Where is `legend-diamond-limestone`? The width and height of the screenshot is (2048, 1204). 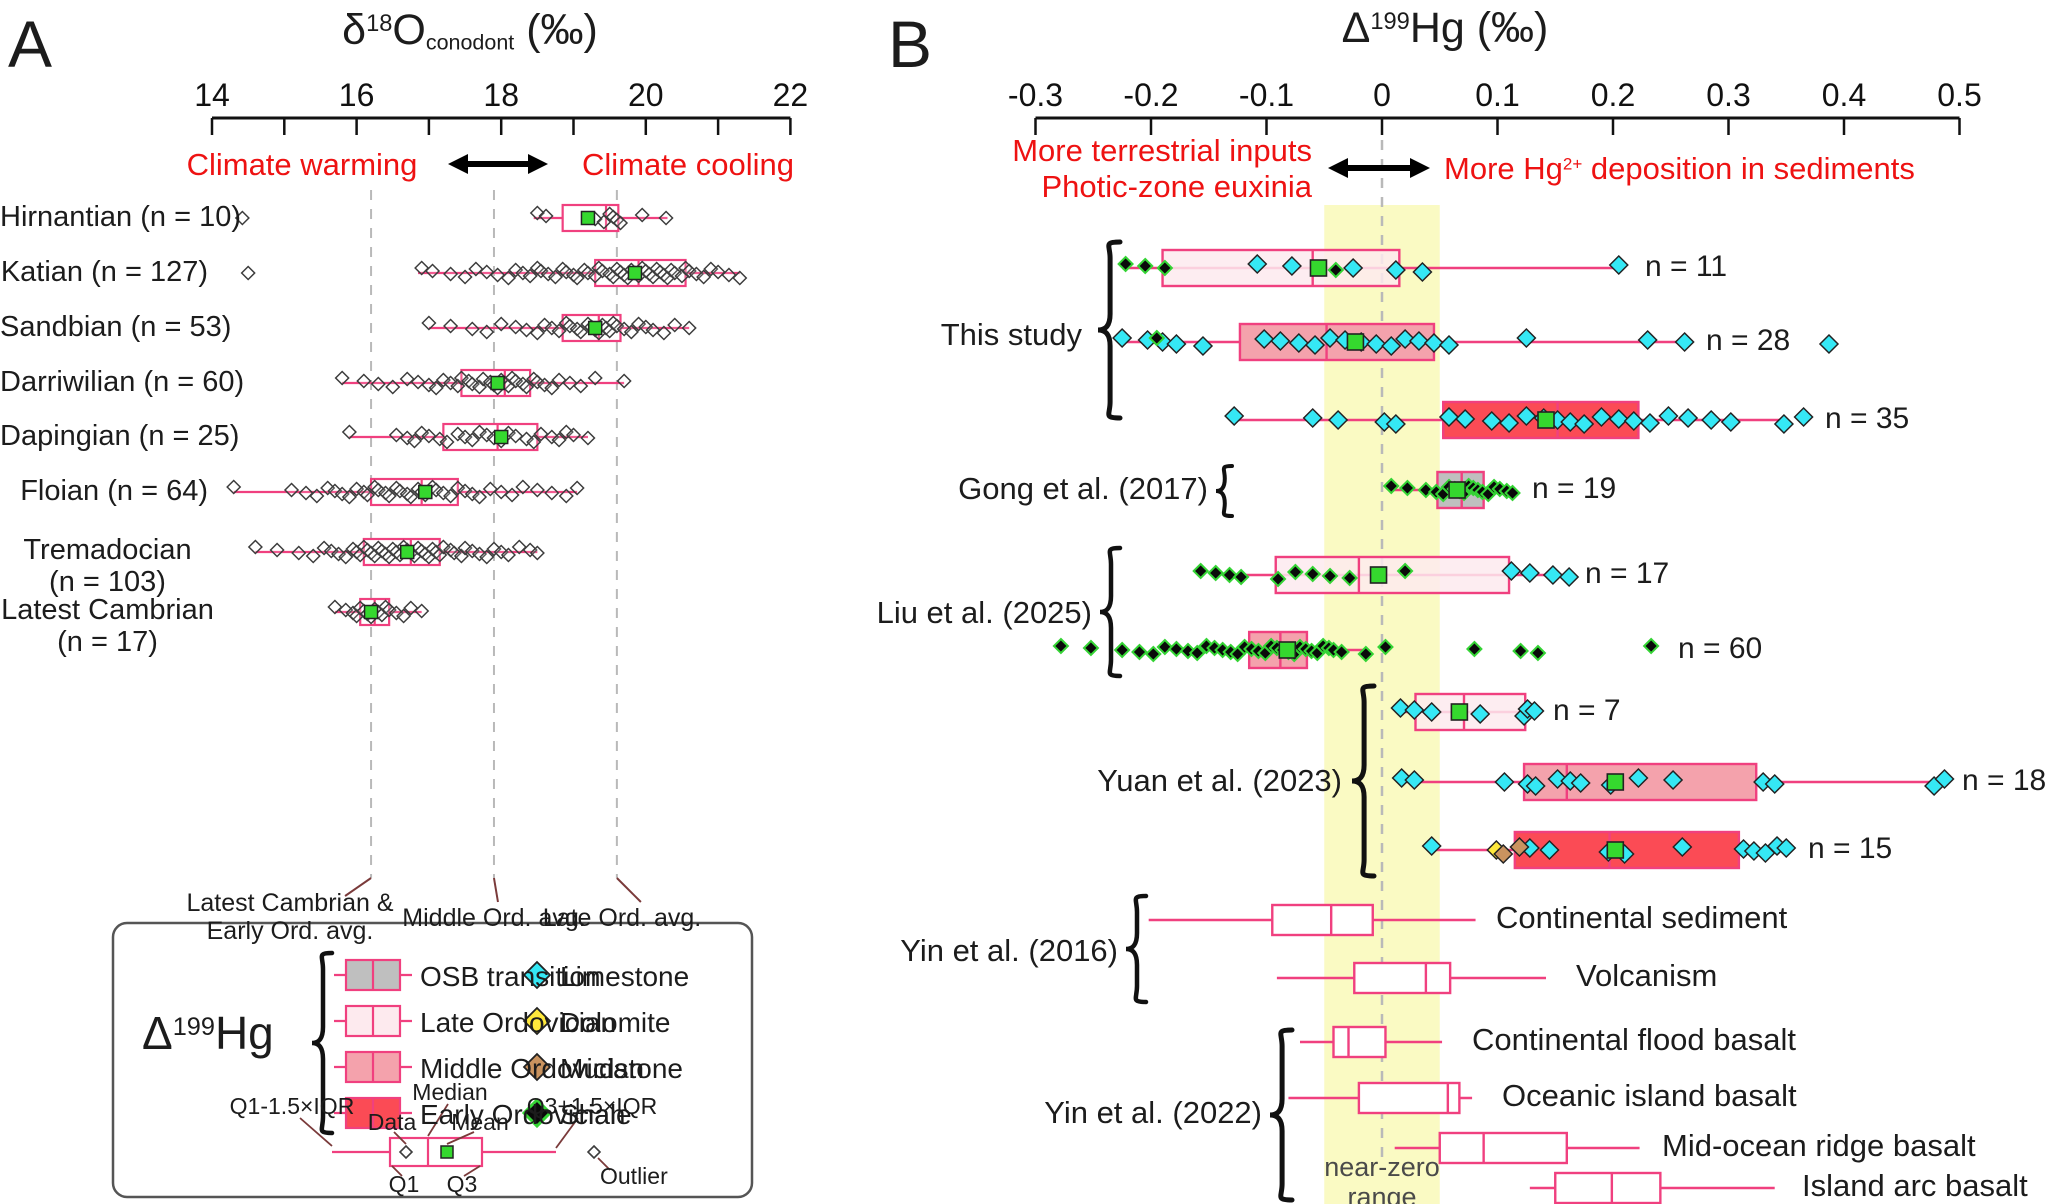
legend-diamond-limestone is located at coordinates (537, 975).